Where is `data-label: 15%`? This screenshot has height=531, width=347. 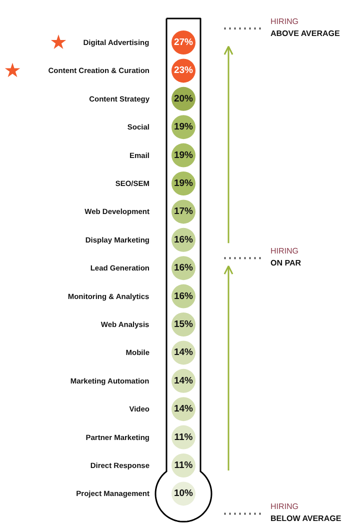 data-label: 15% is located at coordinates (184, 324).